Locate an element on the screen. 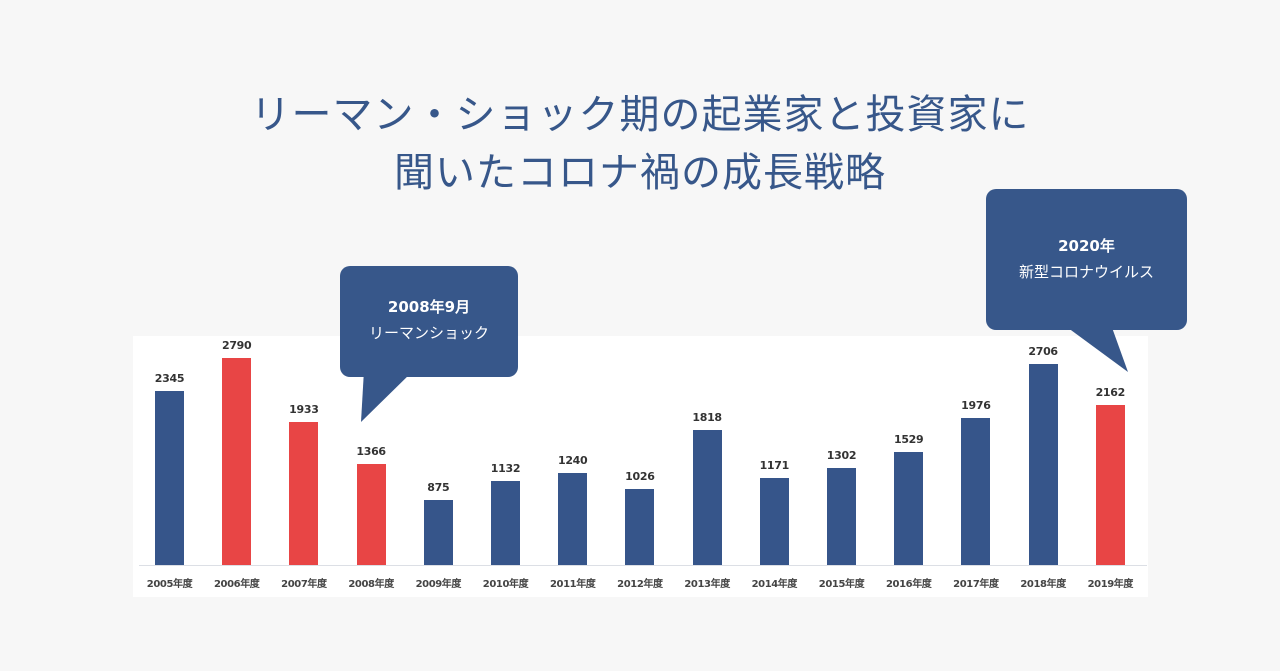 This screenshot has height=671, width=1280. bar-2013 is located at coordinates (707, 497).